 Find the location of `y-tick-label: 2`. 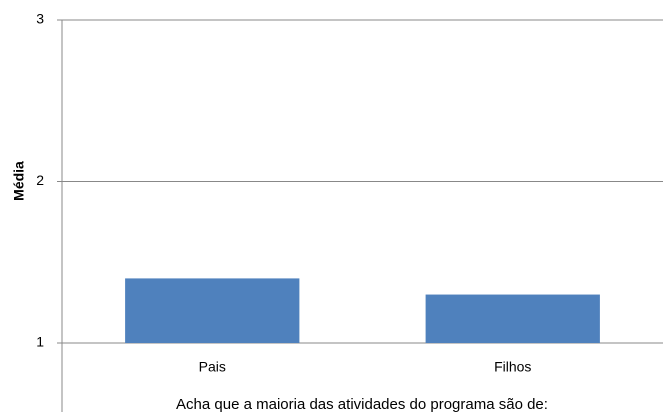

y-tick-label: 2 is located at coordinates (40, 180).